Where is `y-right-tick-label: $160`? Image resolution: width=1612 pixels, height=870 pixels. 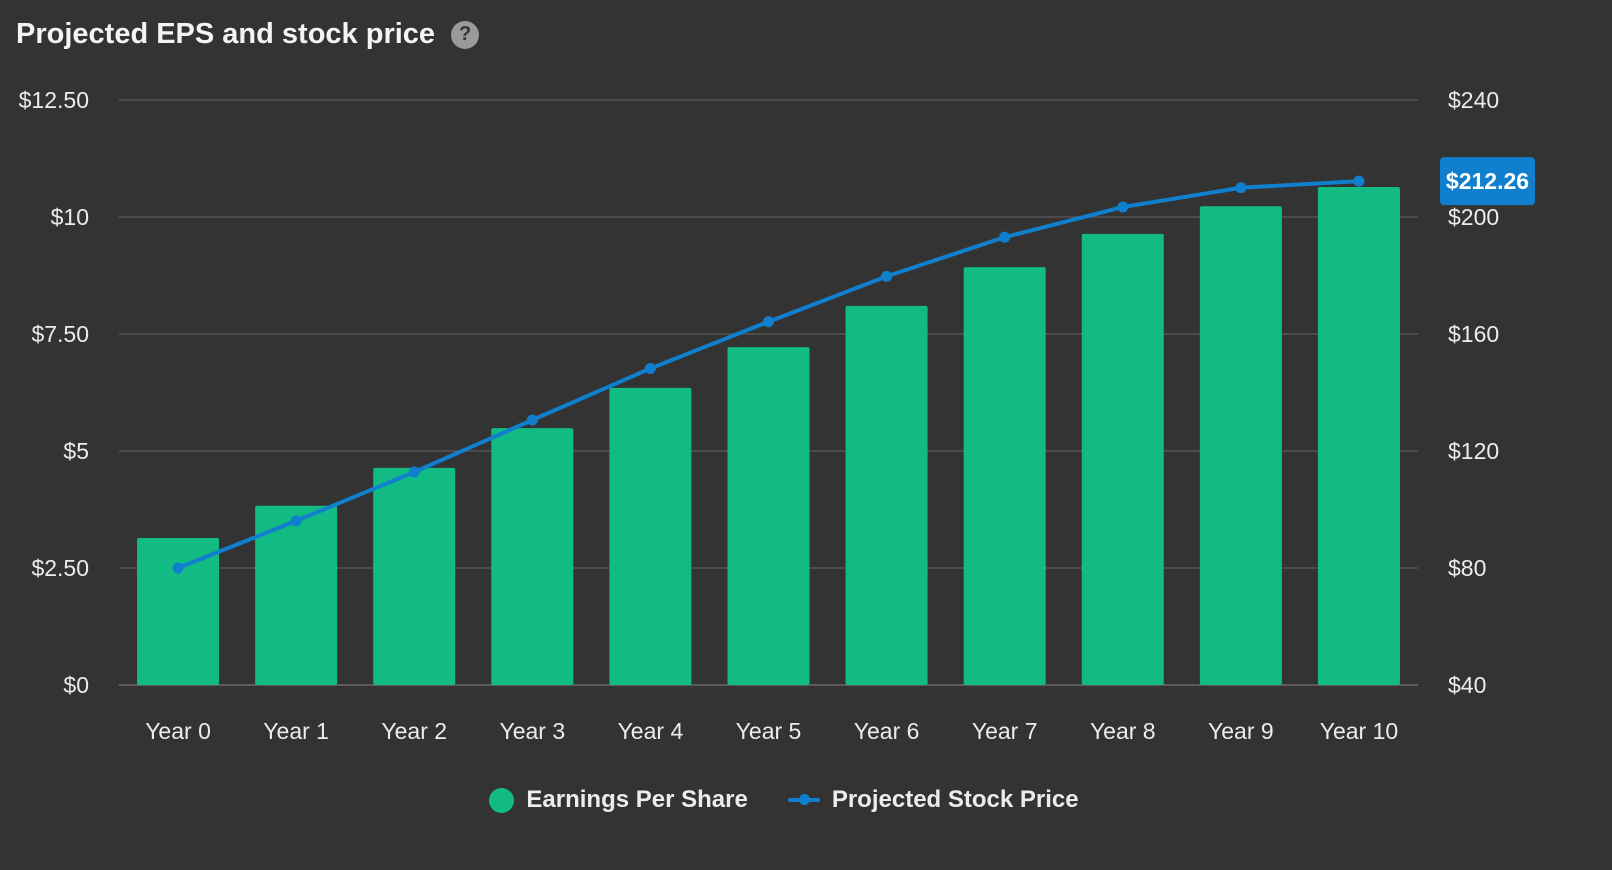 y-right-tick-label: $160 is located at coordinates (1473, 334).